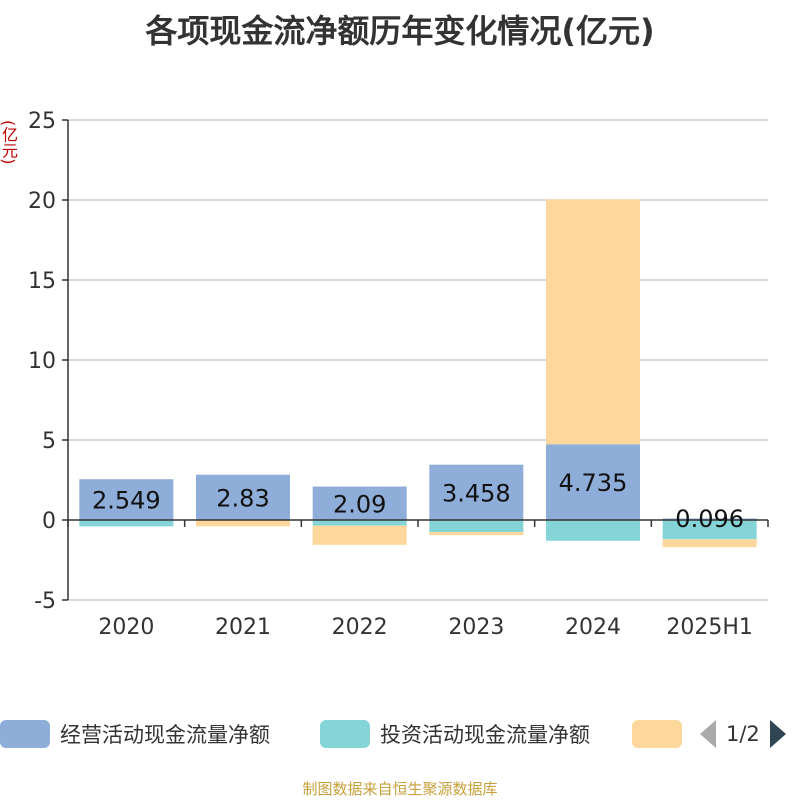  I want to click on y-tick-label: 20, so click(42, 201).